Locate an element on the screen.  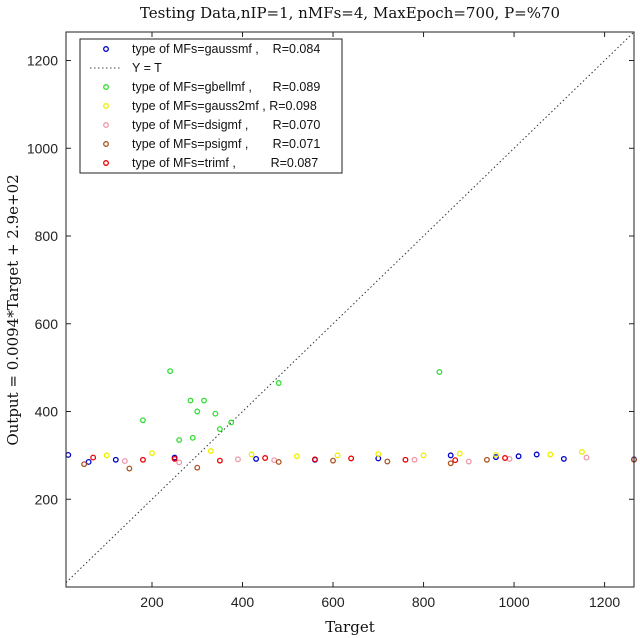
legend-entry-label: type of MFs=gaussmf , R=0.084 is located at coordinates (226, 49).